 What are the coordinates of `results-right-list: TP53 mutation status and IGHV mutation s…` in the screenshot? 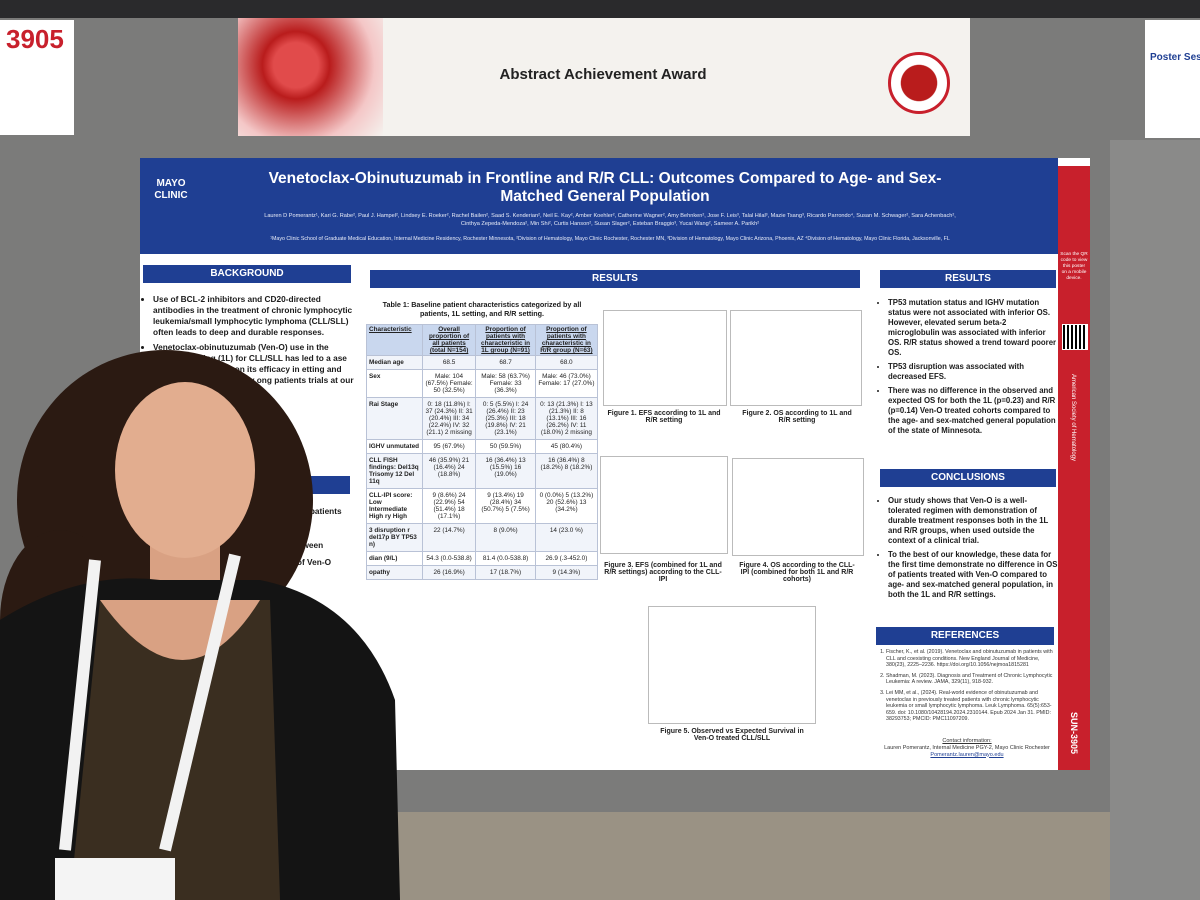 It's located at (968, 367).